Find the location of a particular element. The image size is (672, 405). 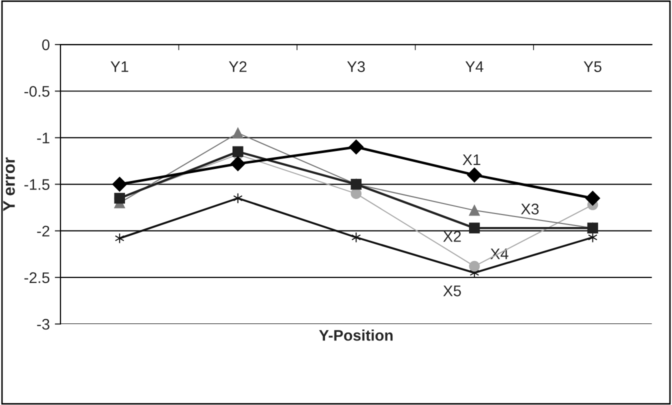

series-label: X2 is located at coordinates (452, 236).